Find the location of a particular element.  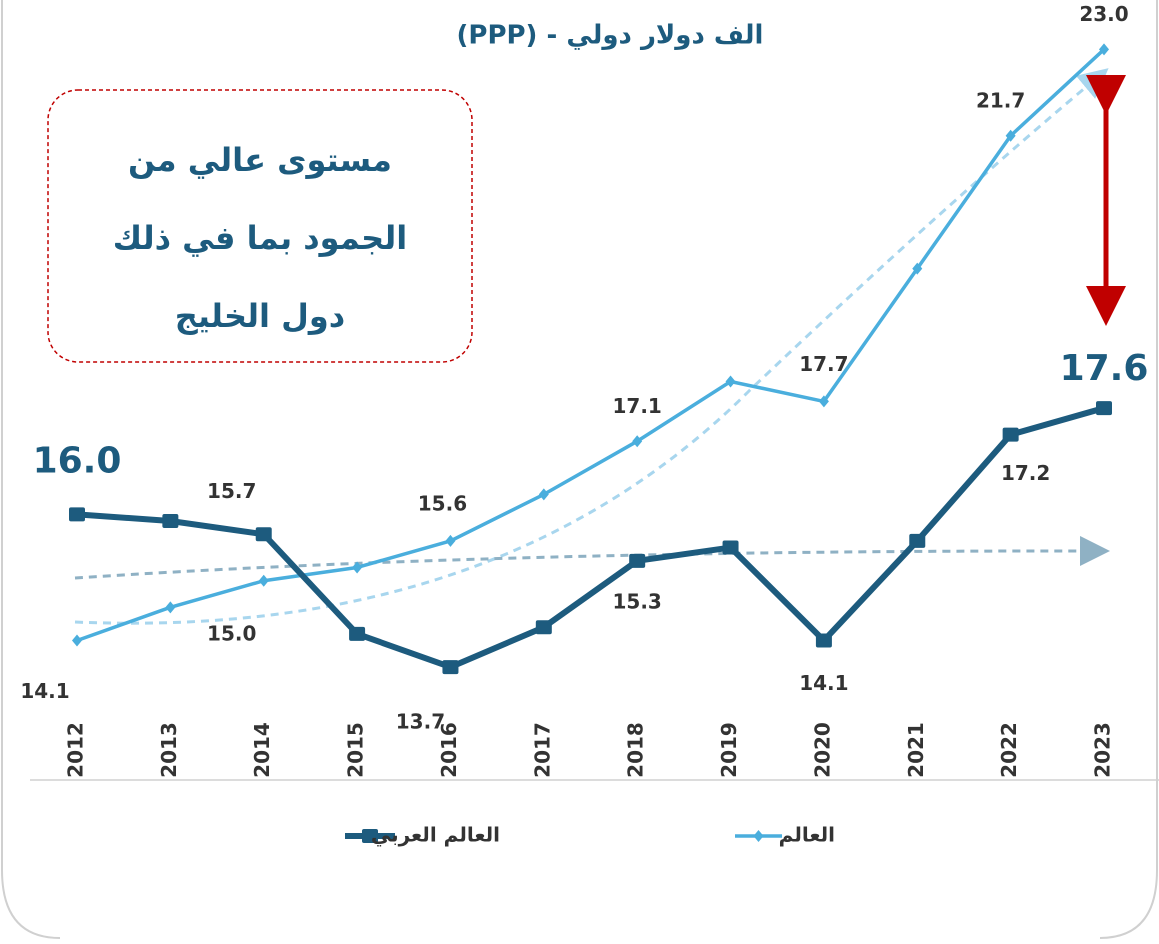

data-label: 17.6 is located at coordinates (1104, 368).